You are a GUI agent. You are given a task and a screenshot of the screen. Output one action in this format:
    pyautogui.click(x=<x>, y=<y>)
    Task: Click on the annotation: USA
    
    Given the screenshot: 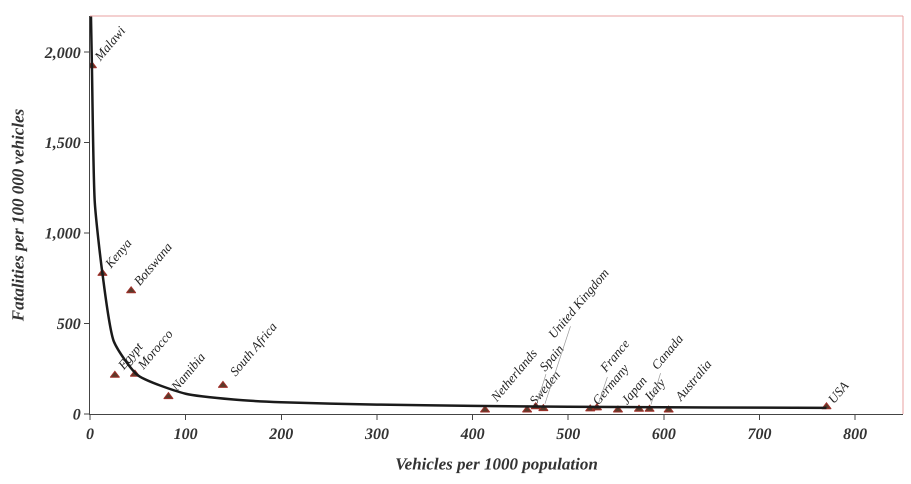 What is the action you would take?
    pyautogui.click(x=838, y=392)
    